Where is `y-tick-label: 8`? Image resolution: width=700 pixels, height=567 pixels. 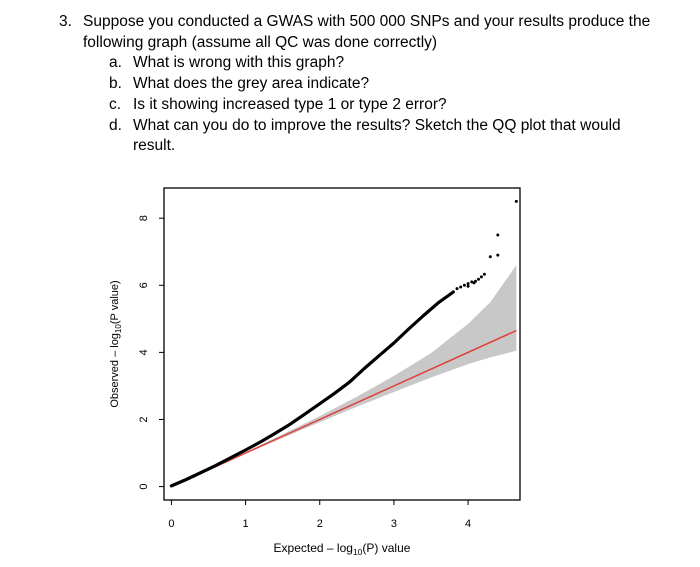
y-tick-label: 8 is located at coordinates (144, 218).